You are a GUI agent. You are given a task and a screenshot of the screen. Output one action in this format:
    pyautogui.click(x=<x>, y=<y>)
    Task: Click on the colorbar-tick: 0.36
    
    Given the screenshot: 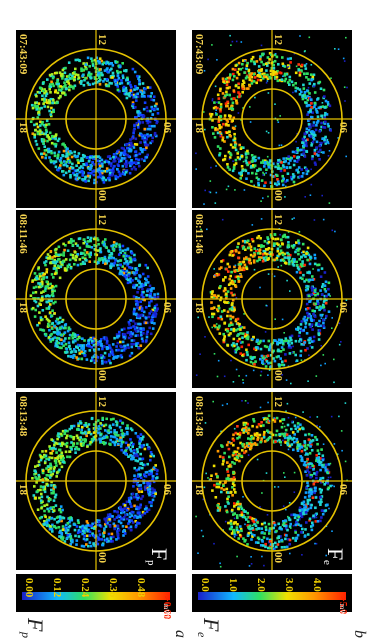 What is the action you would take?
    pyautogui.click(x=113, y=588)
    